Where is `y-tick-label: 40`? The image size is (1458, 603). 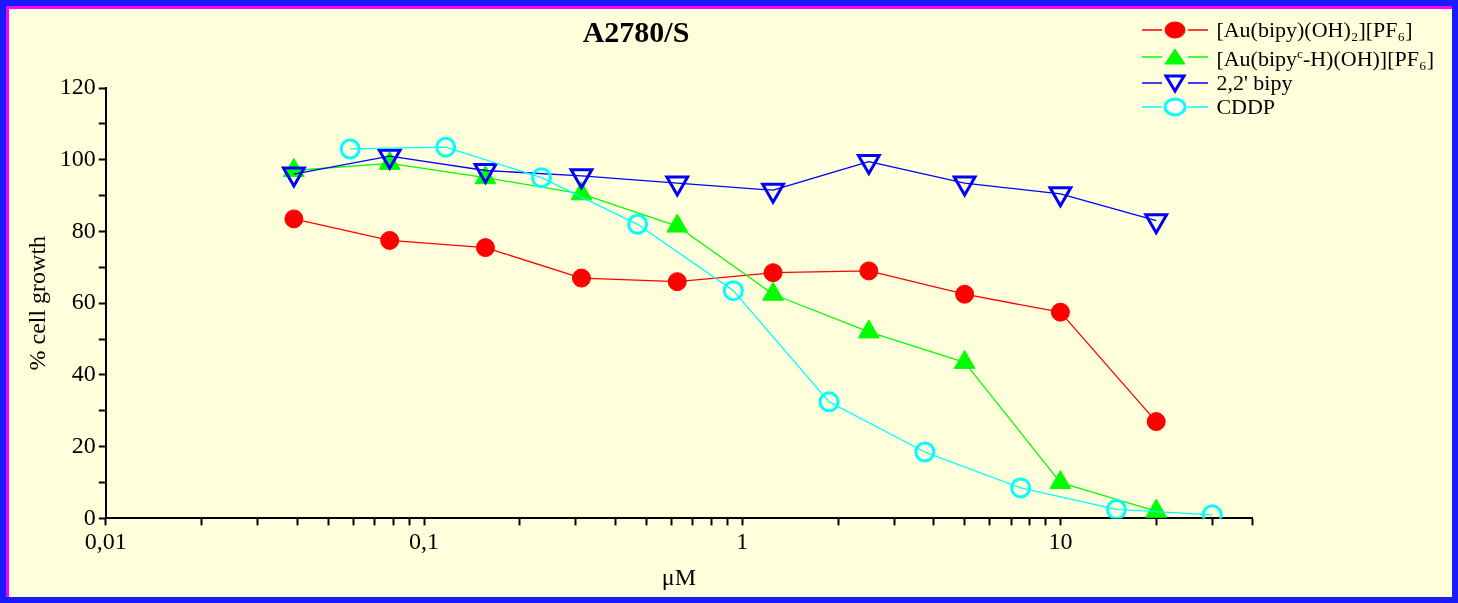
y-tick-label: 40 is located at coordinates (83, 373).